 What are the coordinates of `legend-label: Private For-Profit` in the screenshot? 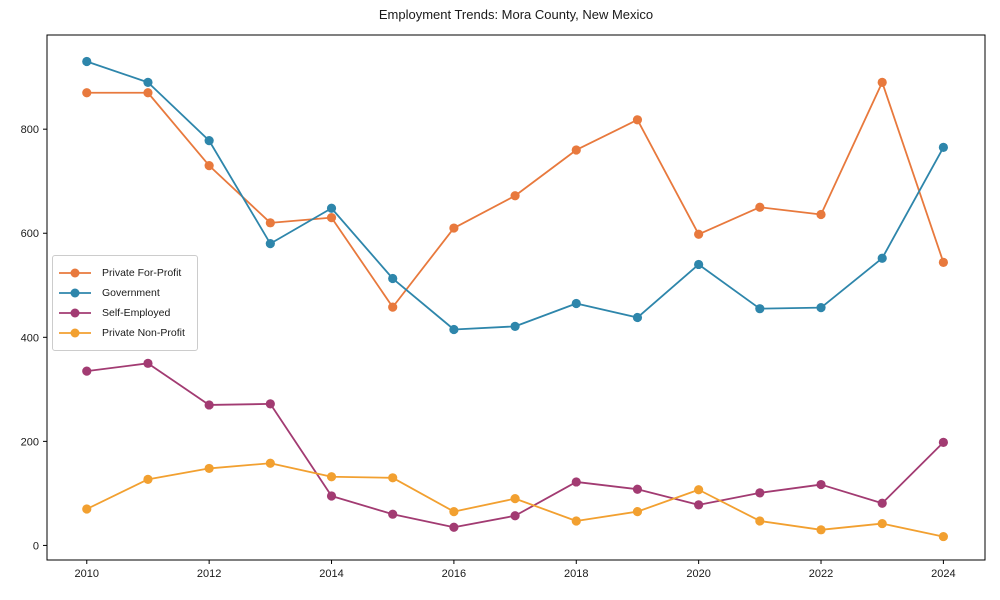 It's located at (142, 273).